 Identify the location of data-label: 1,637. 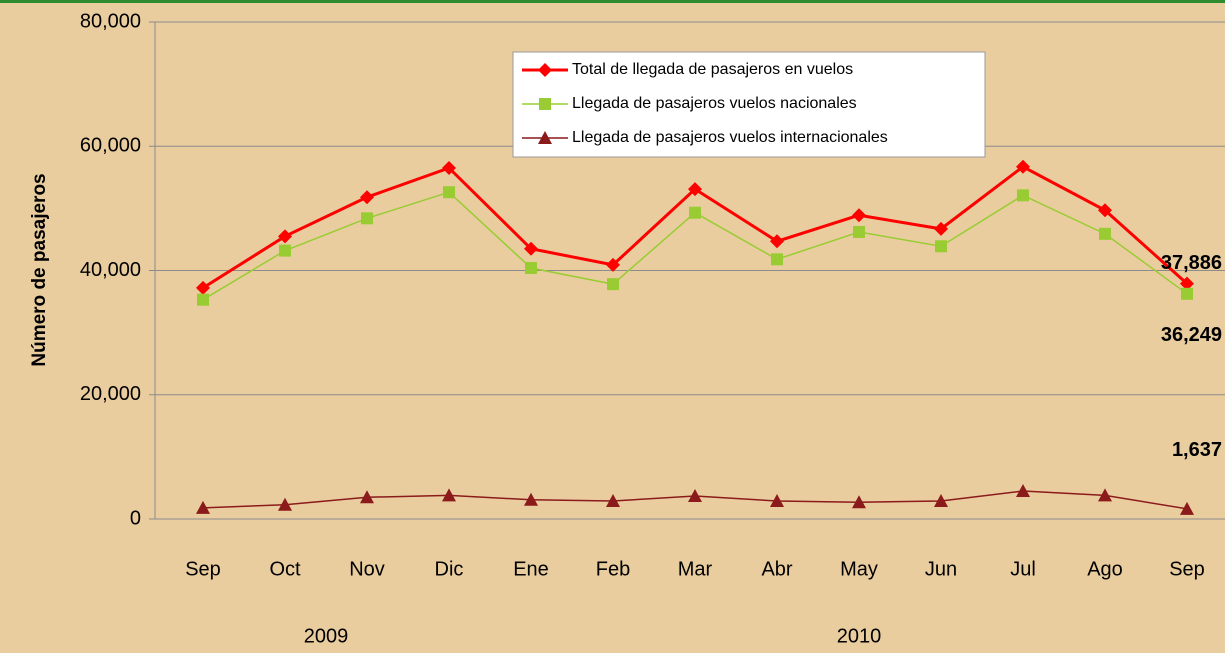
(1197, 450).